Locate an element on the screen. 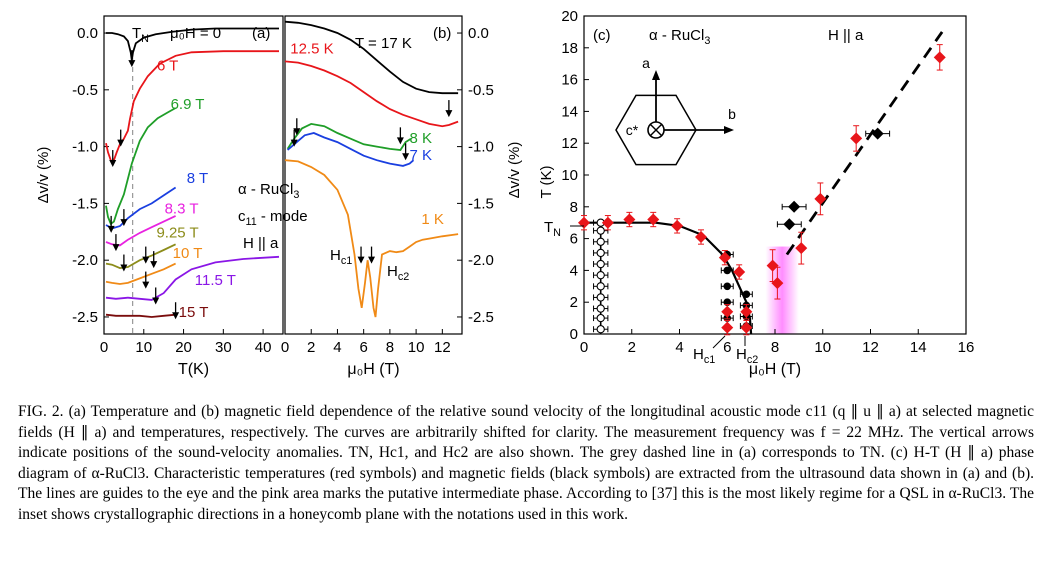 The width and height of the screenshot is (1049, 583). hc1-label: Hc1 is located at coordinates (704, 356).